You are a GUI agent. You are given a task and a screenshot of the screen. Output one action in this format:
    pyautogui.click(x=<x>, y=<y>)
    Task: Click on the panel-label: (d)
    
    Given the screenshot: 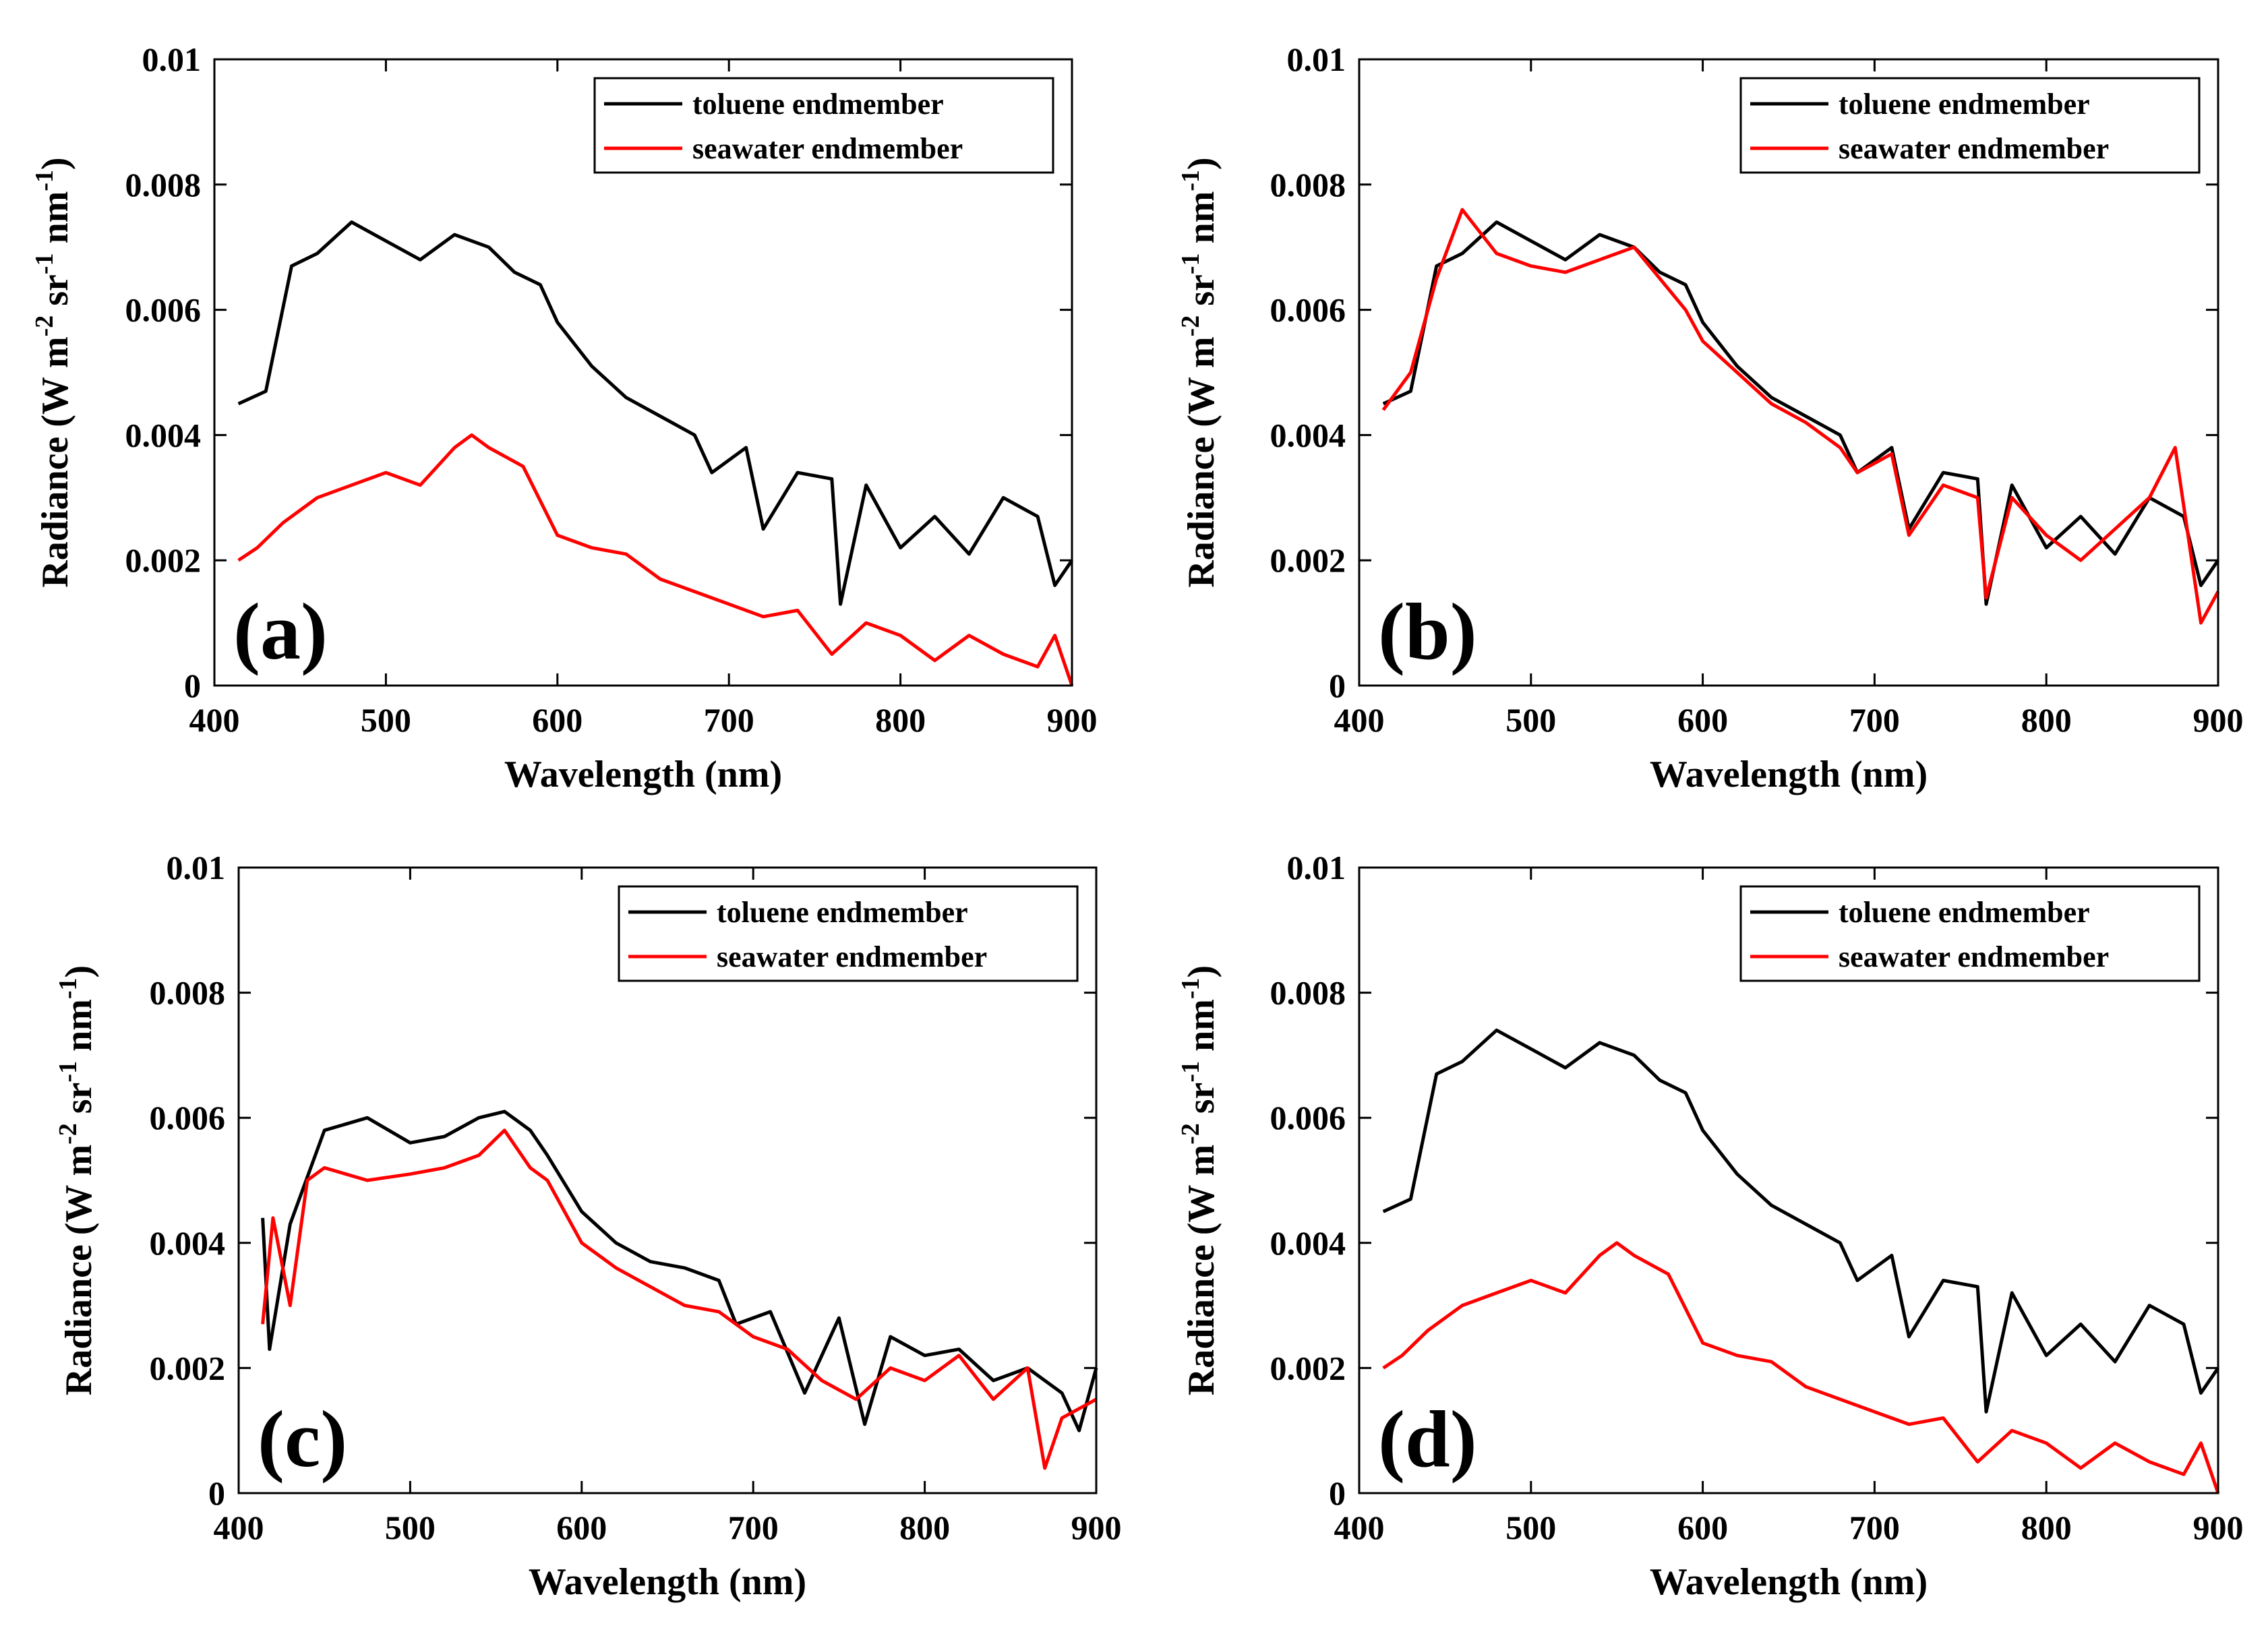 What is the action you would take?
    pyautogui.click(x=1427, y=1439)
    